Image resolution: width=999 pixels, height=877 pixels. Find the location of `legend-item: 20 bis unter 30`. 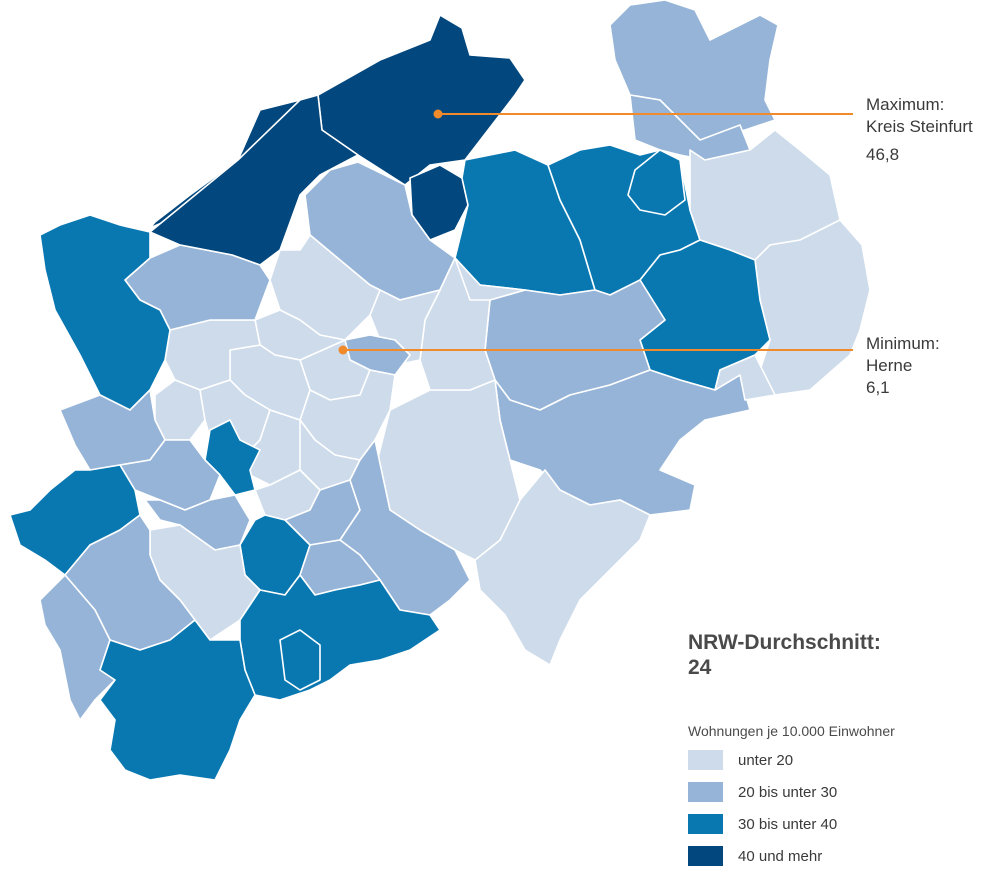

legend-item: 20 bis unter 30 is located at coordinates (791, 792).